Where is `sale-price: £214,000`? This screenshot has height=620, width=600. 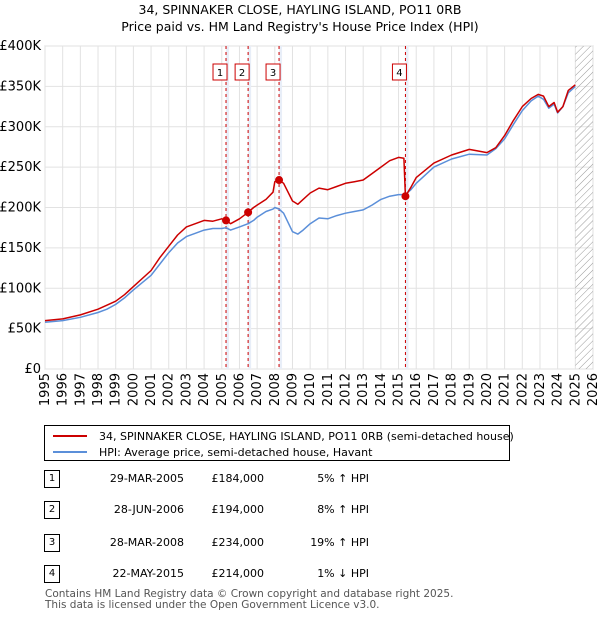
sale-price: £214,000 is located at coordinates (238, 573).